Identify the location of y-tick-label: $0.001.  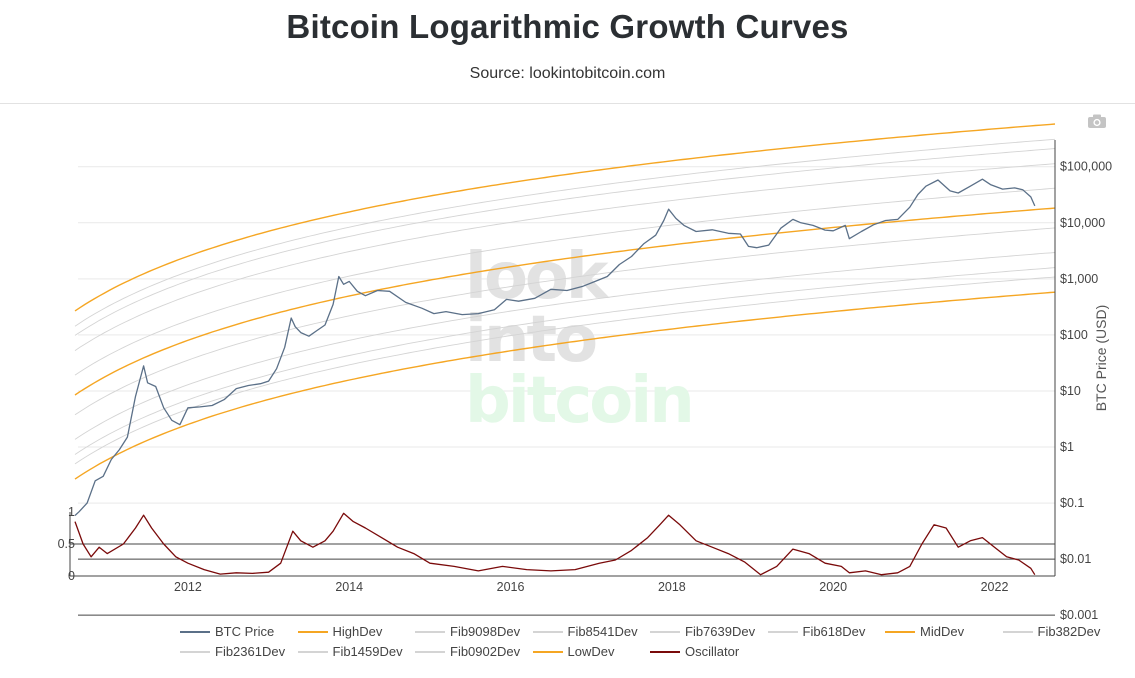
(1079, 615).